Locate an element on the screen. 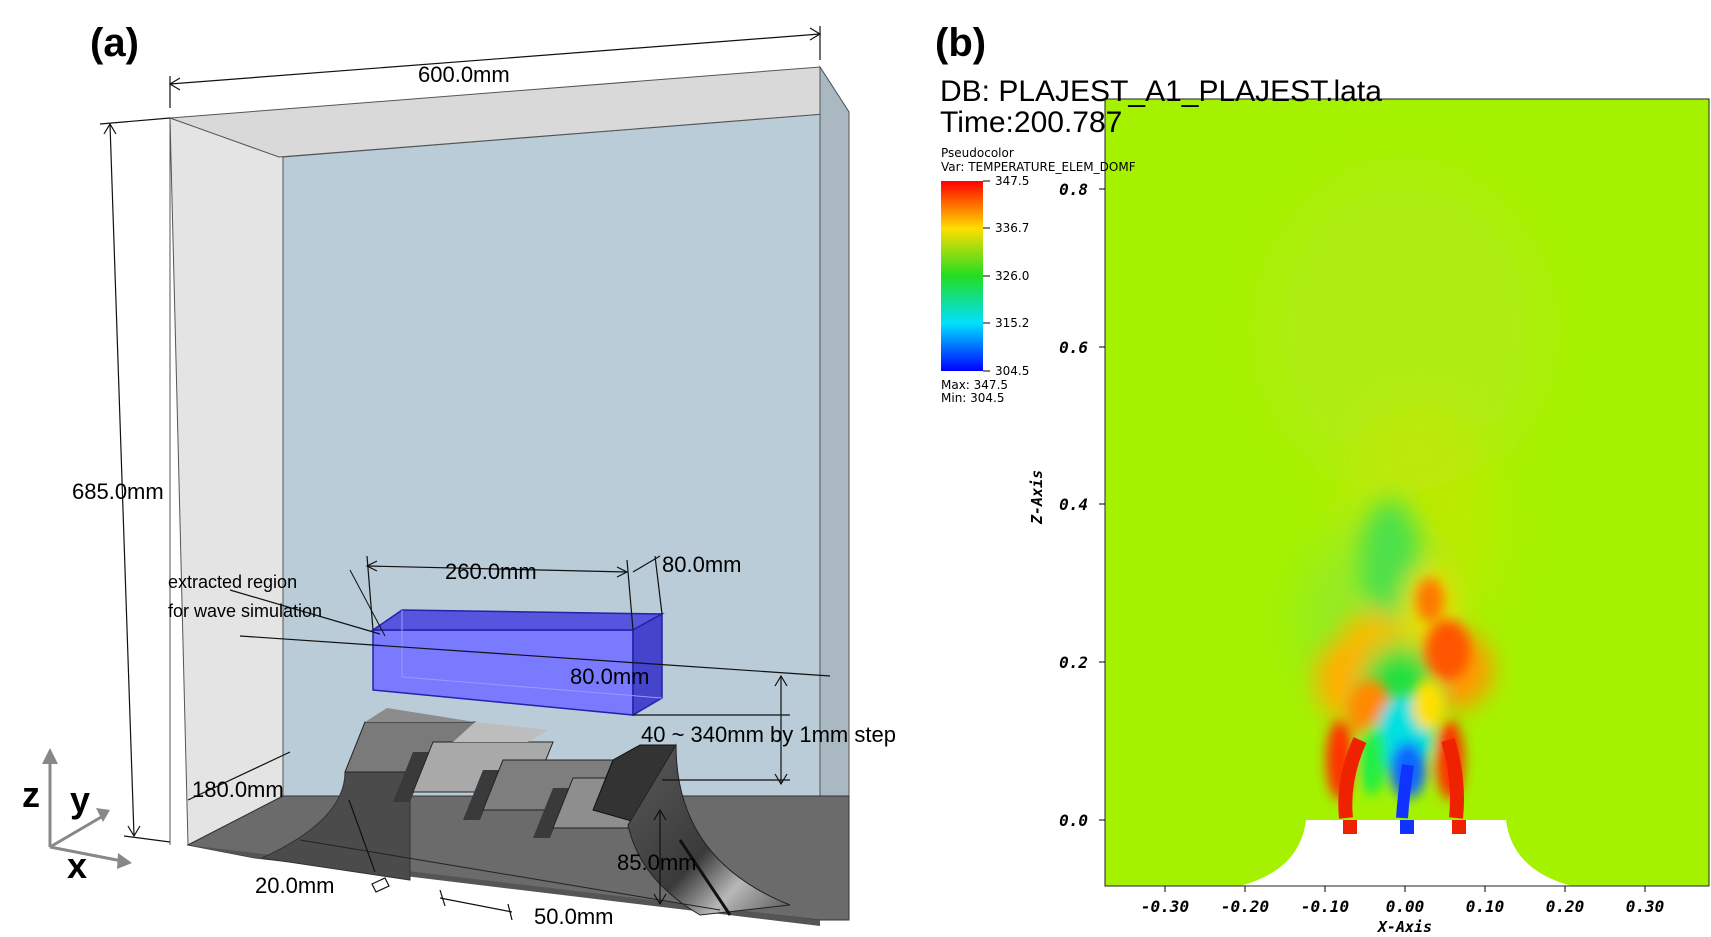 The image size is (1711, 937). colorbar-tick-1: 336.7 is located at coordinates (1012, 228).